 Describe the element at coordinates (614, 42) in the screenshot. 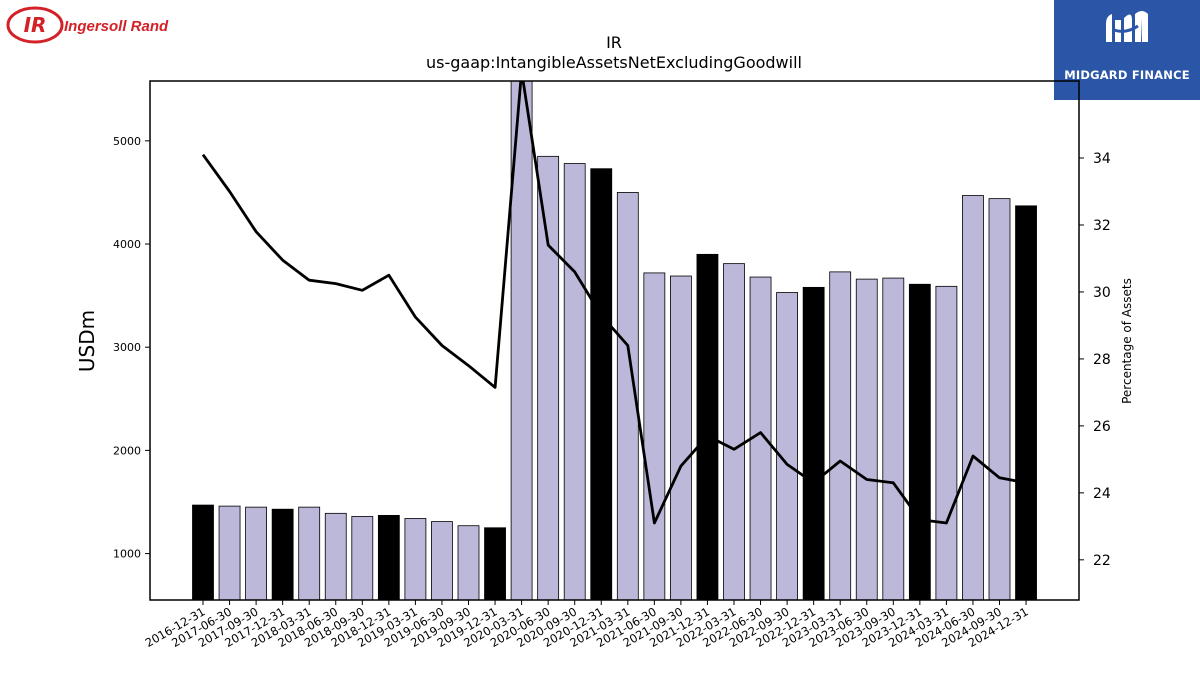

I see `chart-title: IR` at that location.